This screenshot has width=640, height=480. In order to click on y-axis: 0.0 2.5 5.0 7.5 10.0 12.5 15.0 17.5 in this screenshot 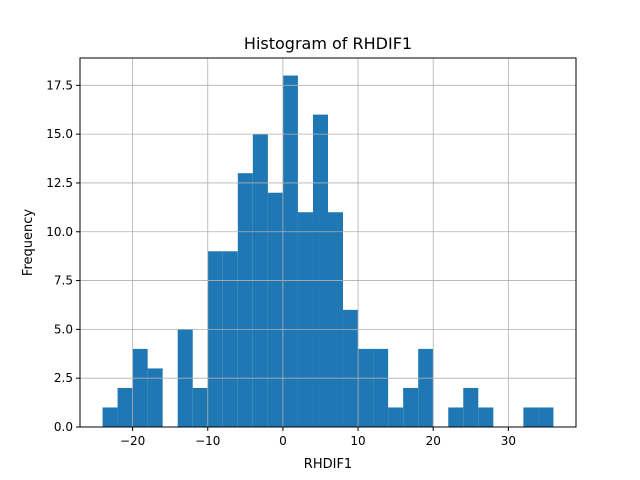, I will do `click(63, 256)`.